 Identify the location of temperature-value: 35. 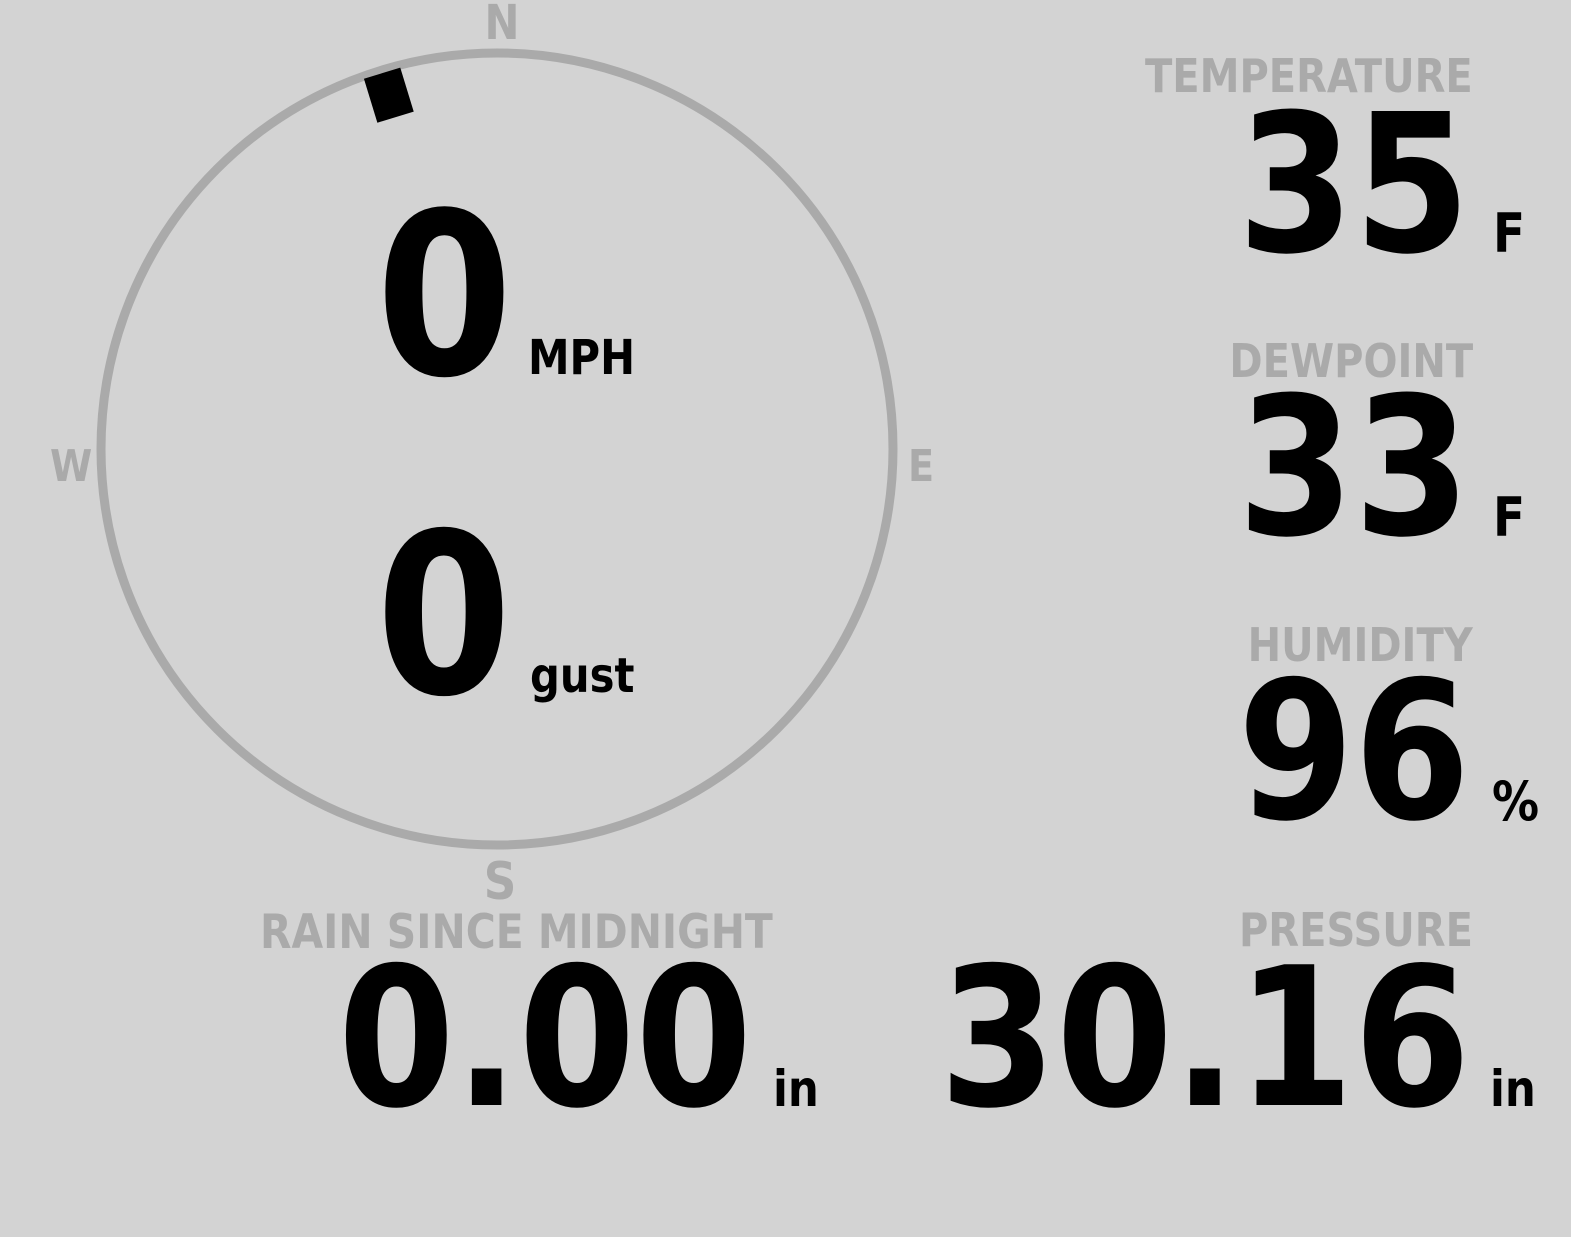
(1353, 185).